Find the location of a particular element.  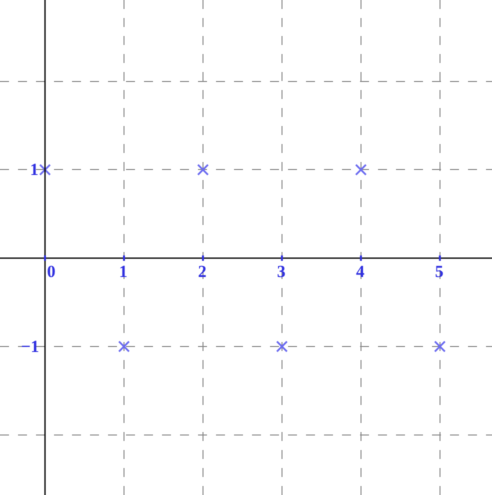

x-tick-label: 3 is located at coordinates (281, 271).